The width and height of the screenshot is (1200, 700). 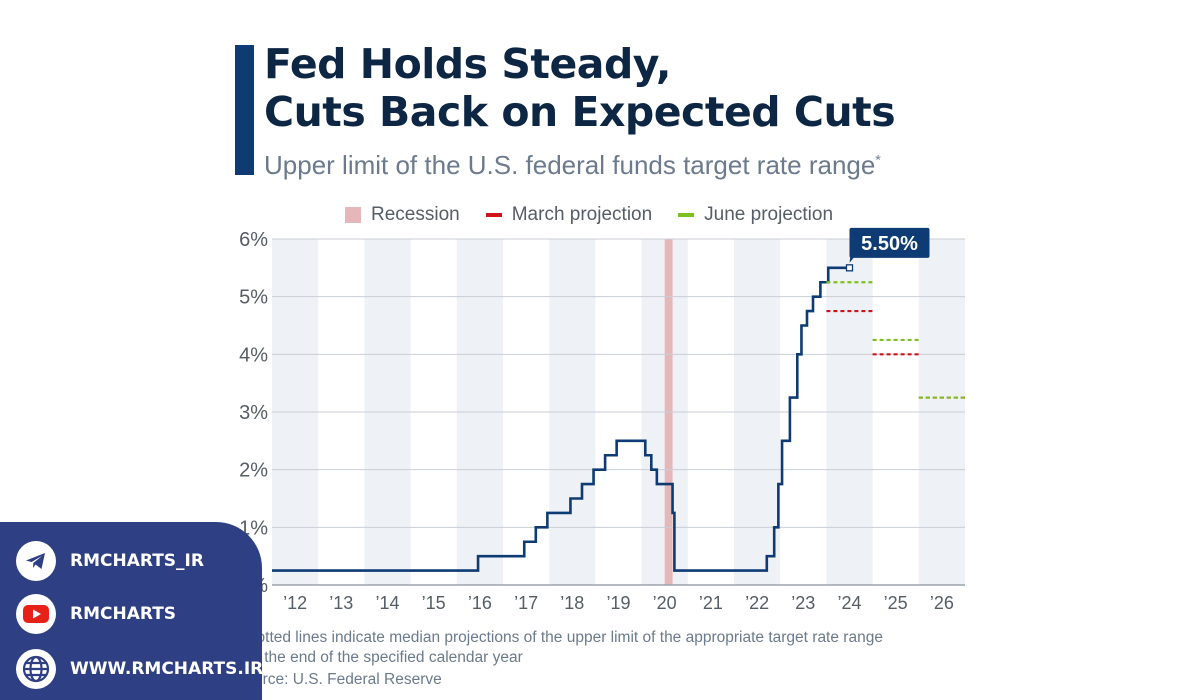 I want to click on telegram-handle: RMCHARTS_IR, so click(x=137, y=561).